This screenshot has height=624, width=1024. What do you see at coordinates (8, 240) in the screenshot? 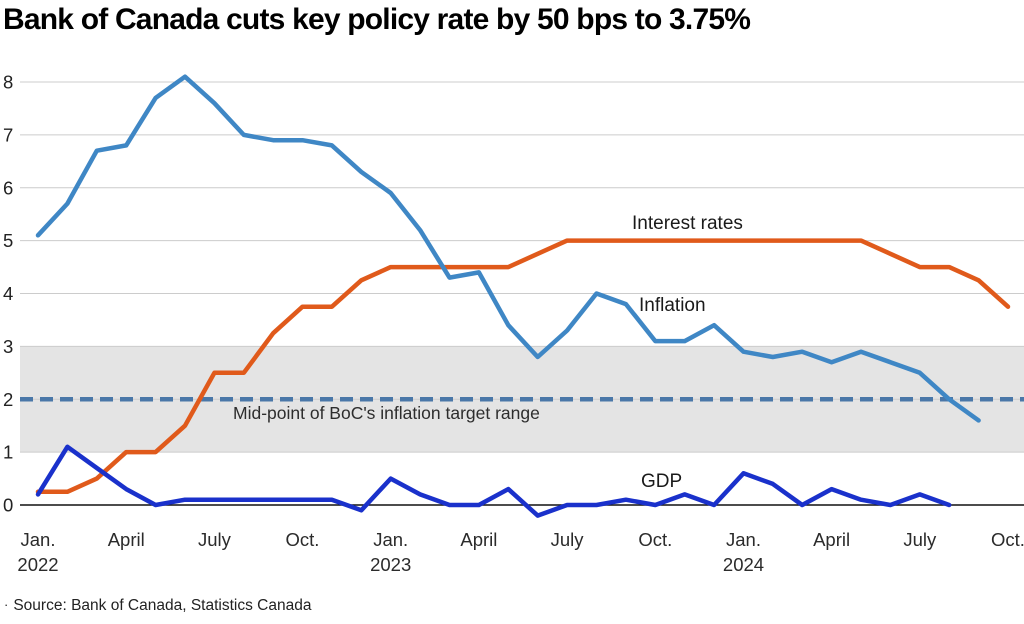
I see `y-tick-label: 5` at bounding box center [8, 240].